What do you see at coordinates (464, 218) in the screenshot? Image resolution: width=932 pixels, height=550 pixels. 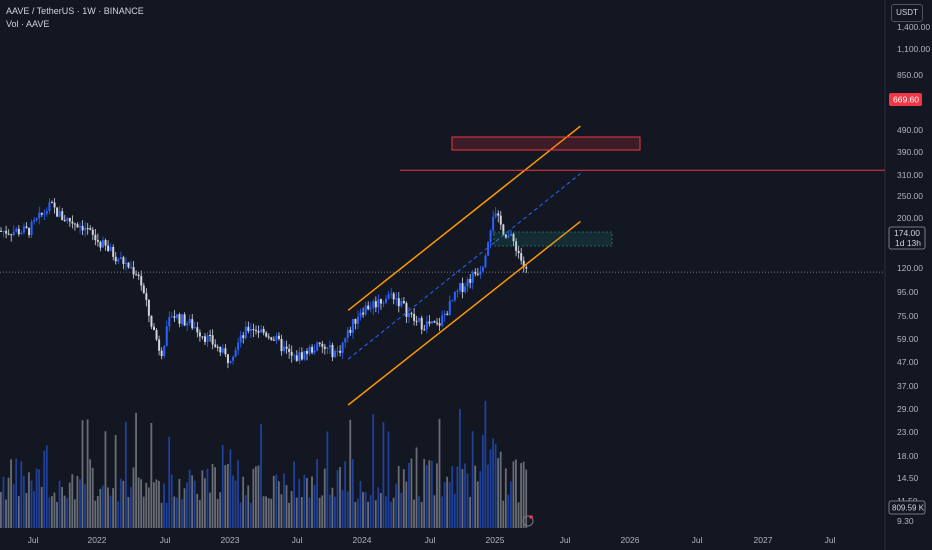 I see `channel-upper-line` at bounding box center [464, 218].